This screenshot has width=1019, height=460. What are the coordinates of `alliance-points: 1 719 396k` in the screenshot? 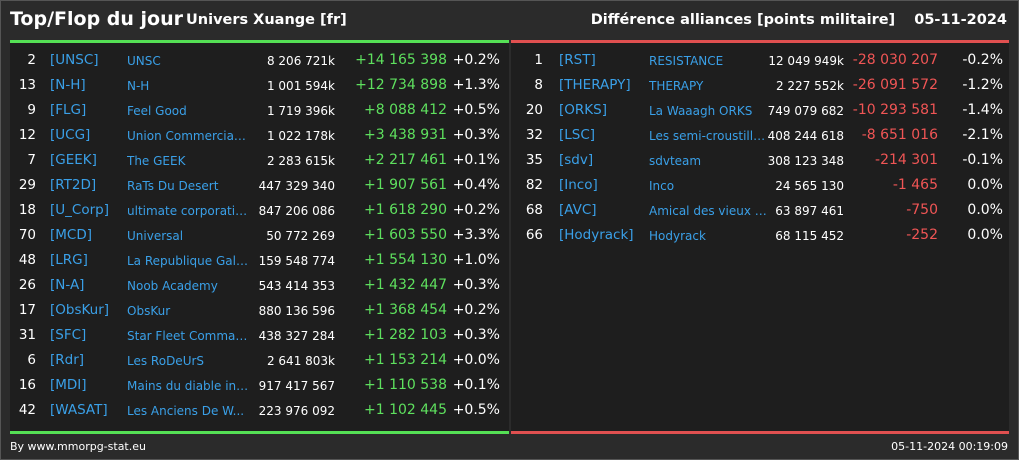 It's located at (300, 111).